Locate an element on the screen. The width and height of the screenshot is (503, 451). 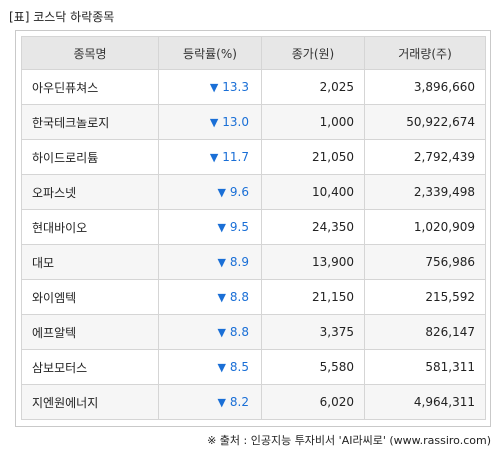
column-header-volume: 거래량(주) is located at coordinates (425, 53).